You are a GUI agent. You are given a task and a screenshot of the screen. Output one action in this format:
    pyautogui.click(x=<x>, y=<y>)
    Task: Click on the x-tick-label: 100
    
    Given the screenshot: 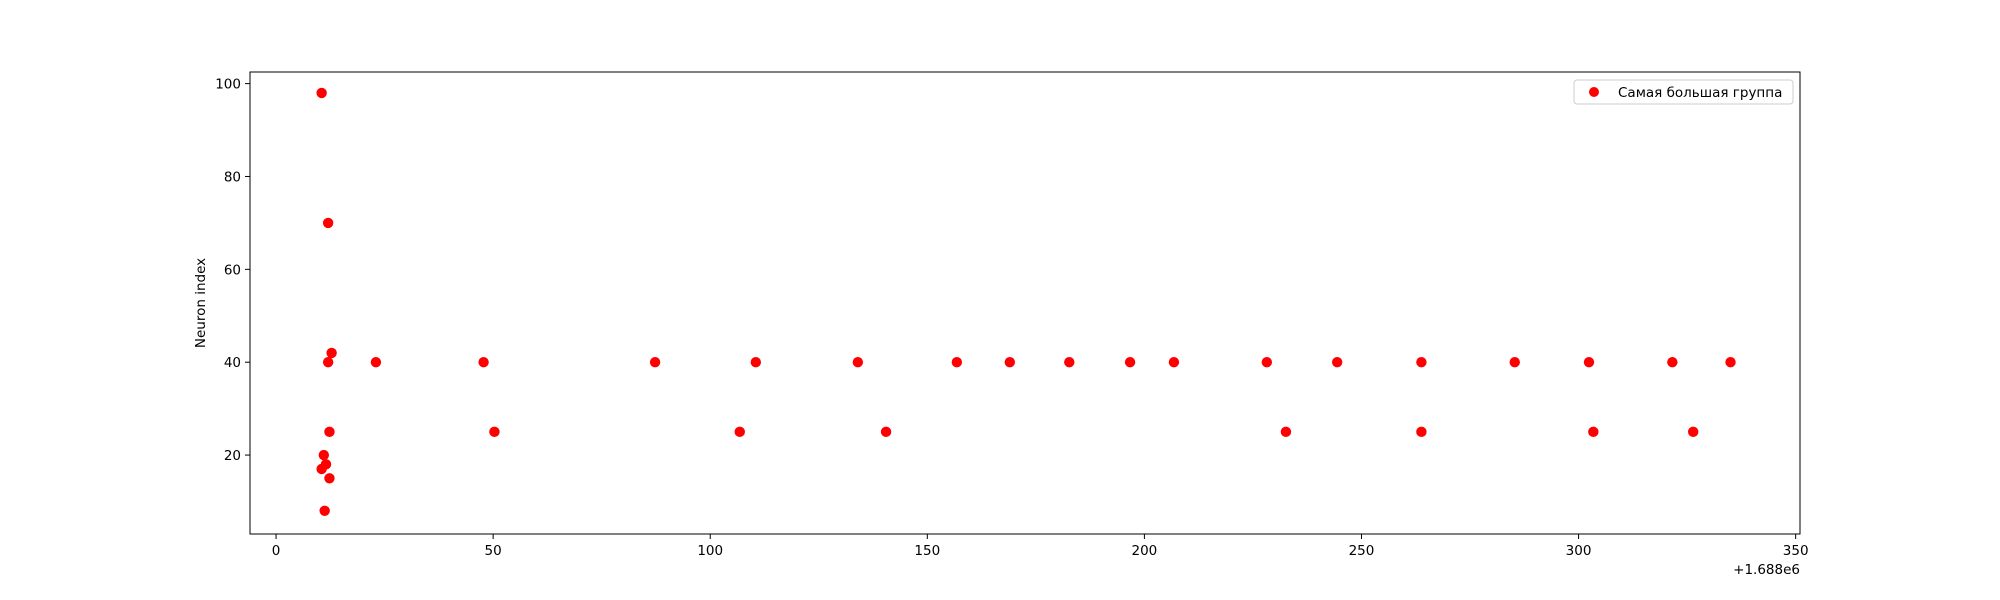 What is the action you would take?
    pyautogui.click(x=710, y=551)
    